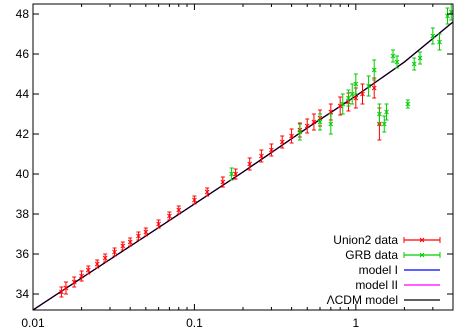  I want to click on x-tick-label: 0.01, so click(33, 323).